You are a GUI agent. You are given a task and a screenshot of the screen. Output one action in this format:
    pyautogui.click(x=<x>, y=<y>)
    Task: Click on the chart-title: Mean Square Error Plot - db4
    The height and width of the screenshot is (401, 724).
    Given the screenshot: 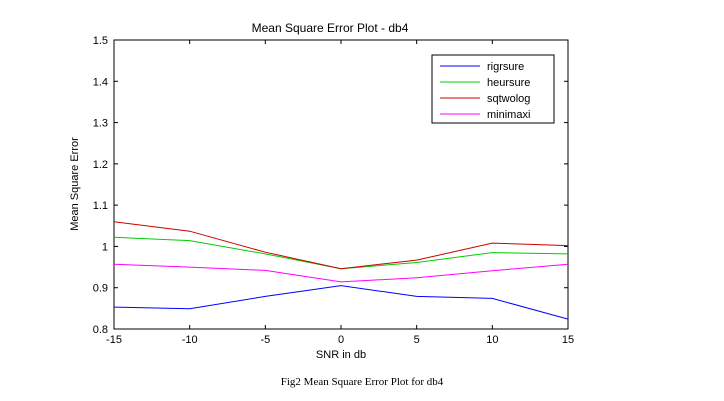 What is the action you would take?
    pyautogui.click(x=330, y=28)
    